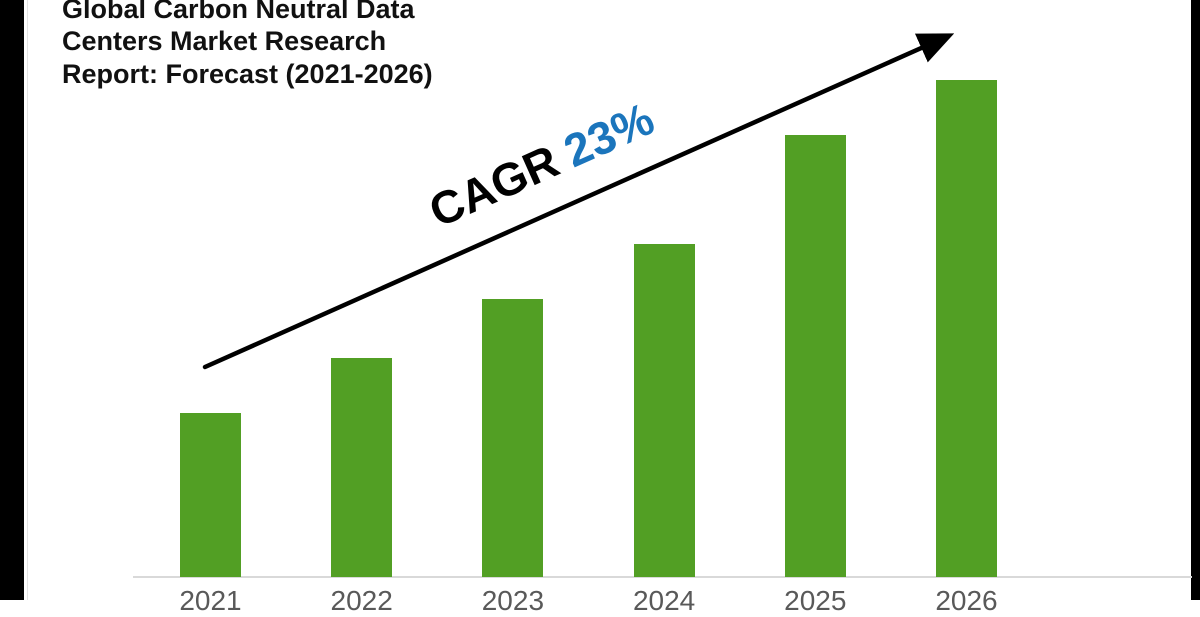 This screenshot has width=1200, height=617. I want to click on left-edge-line, so click(27, 300).